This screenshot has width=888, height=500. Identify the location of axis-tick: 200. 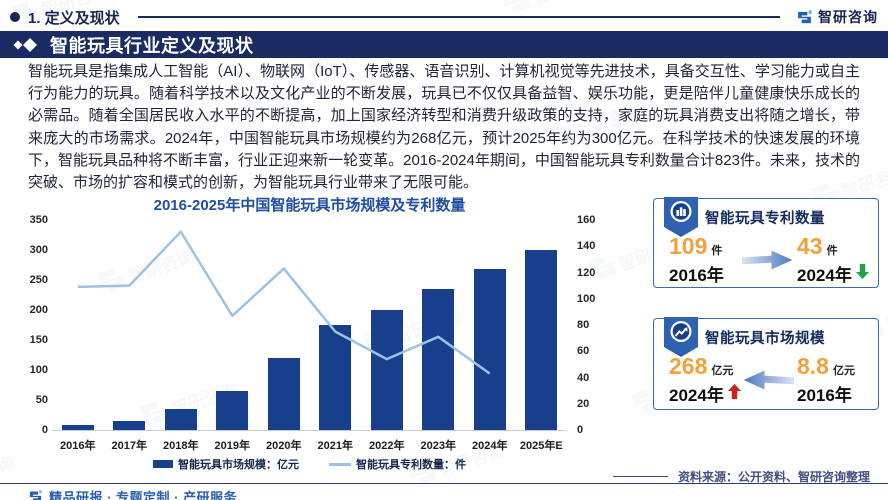
(38, 310).